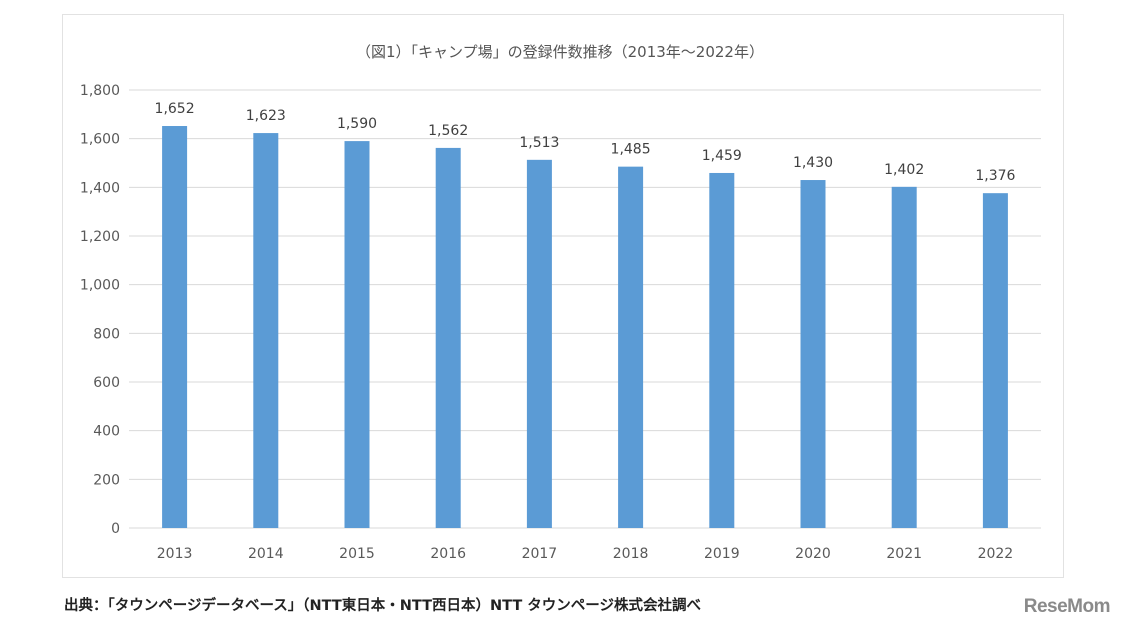  I want to click on bar-2018, so click(631, 347).